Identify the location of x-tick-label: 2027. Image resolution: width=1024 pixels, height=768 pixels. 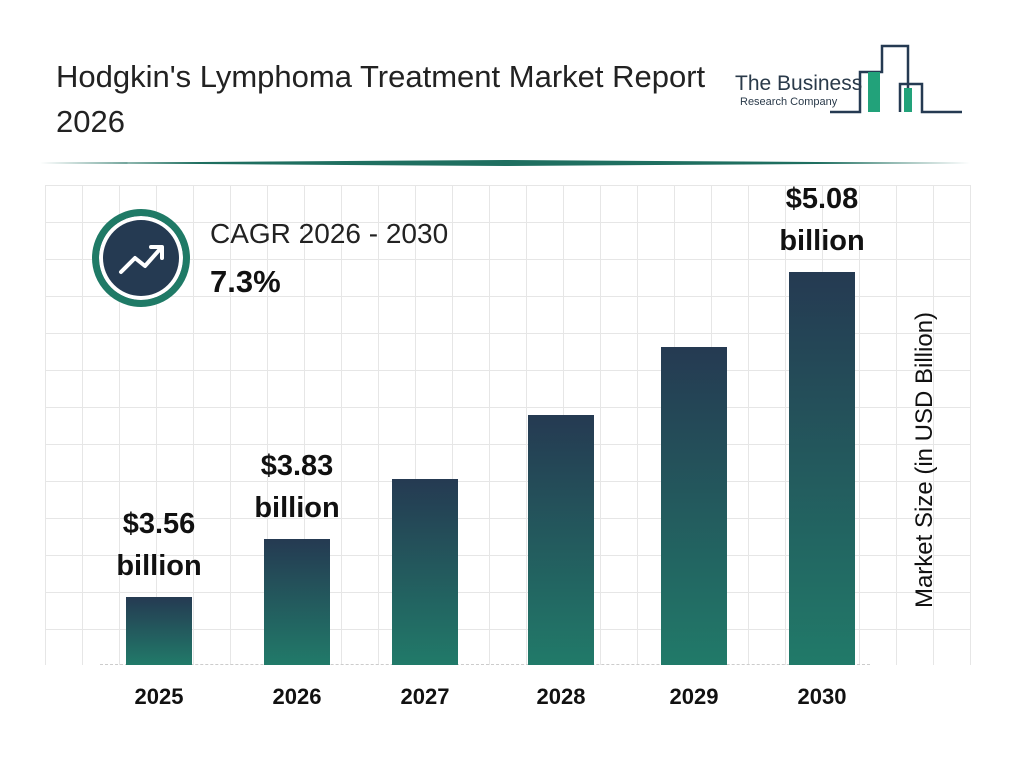
(425, 696).